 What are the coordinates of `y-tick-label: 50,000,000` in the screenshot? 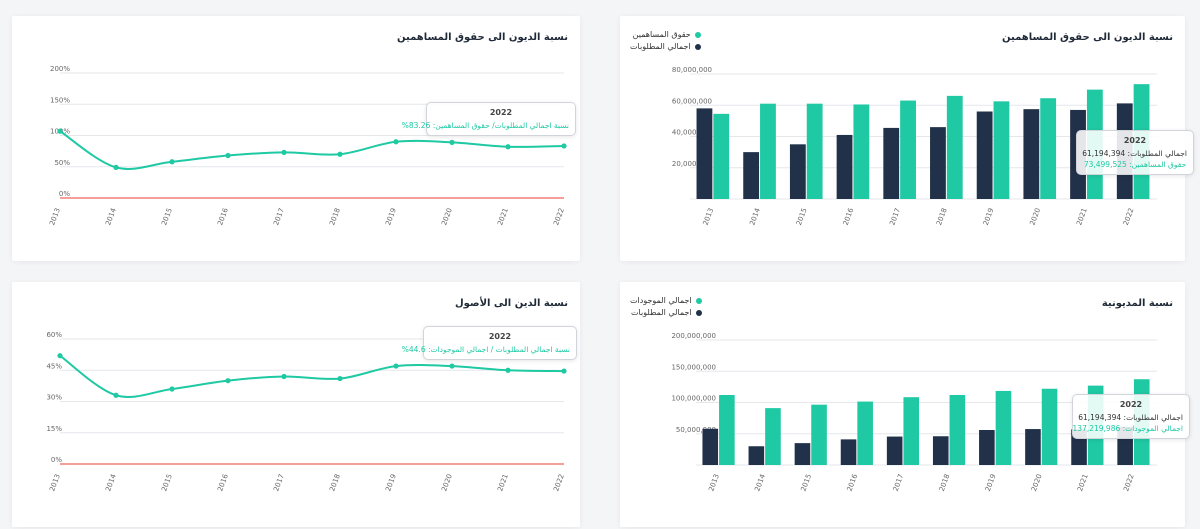 It's located at (696, 430).